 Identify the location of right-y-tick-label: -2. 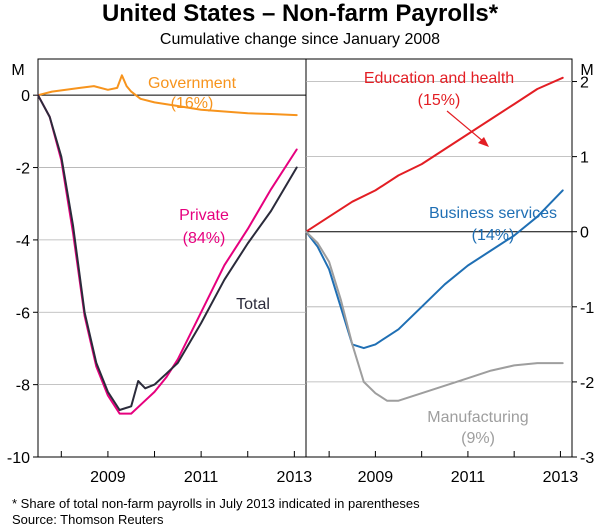
(587, 383).